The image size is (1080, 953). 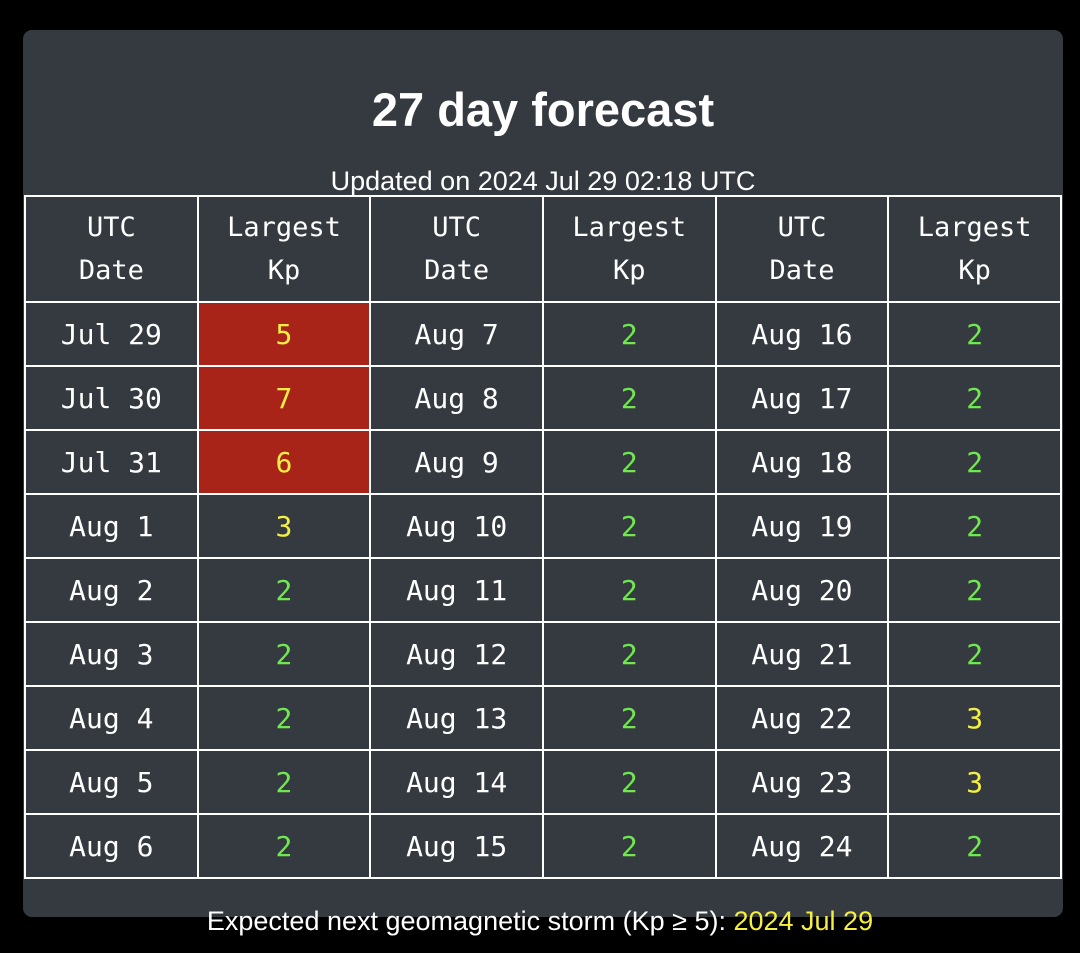 I want to click on table-row: Aug 5 2 Aug 14 2 Aug 23 3, so click(x=543, y=782).